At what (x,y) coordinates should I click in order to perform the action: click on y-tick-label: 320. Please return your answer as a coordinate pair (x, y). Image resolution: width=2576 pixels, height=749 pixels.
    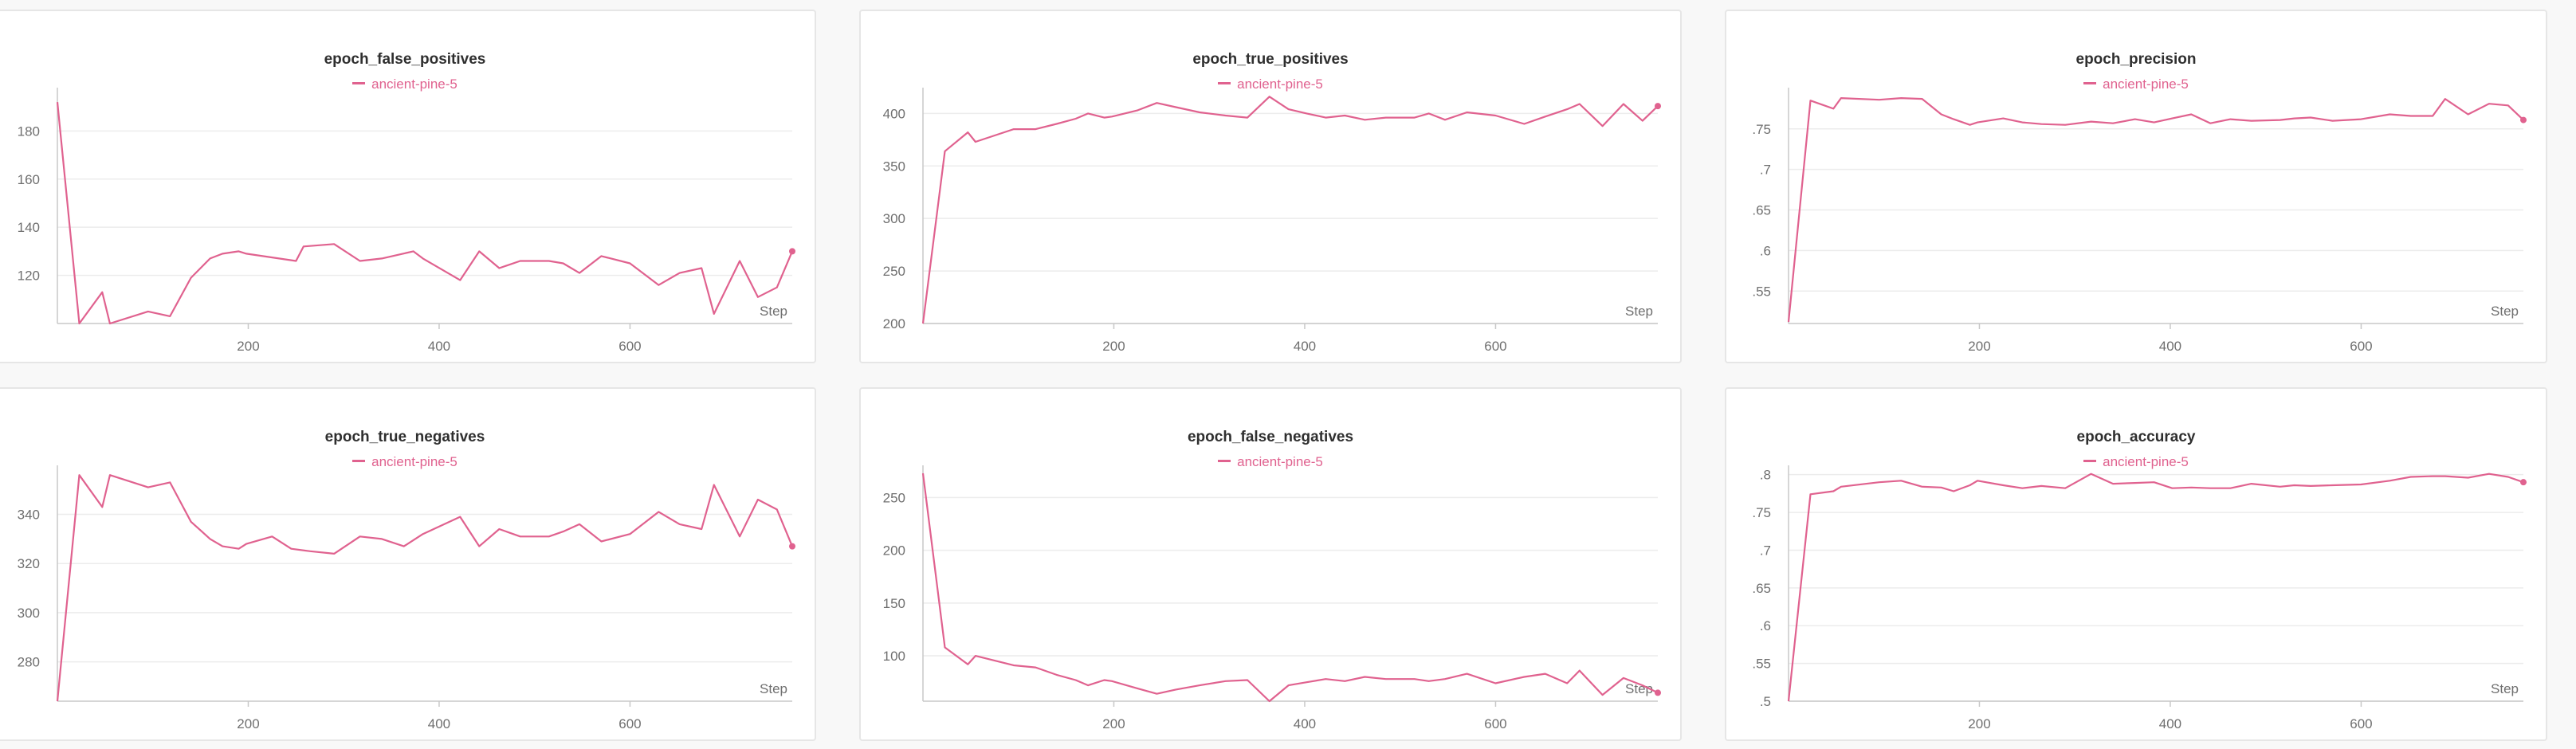
    Looking at the image, I should click on (29, 563).